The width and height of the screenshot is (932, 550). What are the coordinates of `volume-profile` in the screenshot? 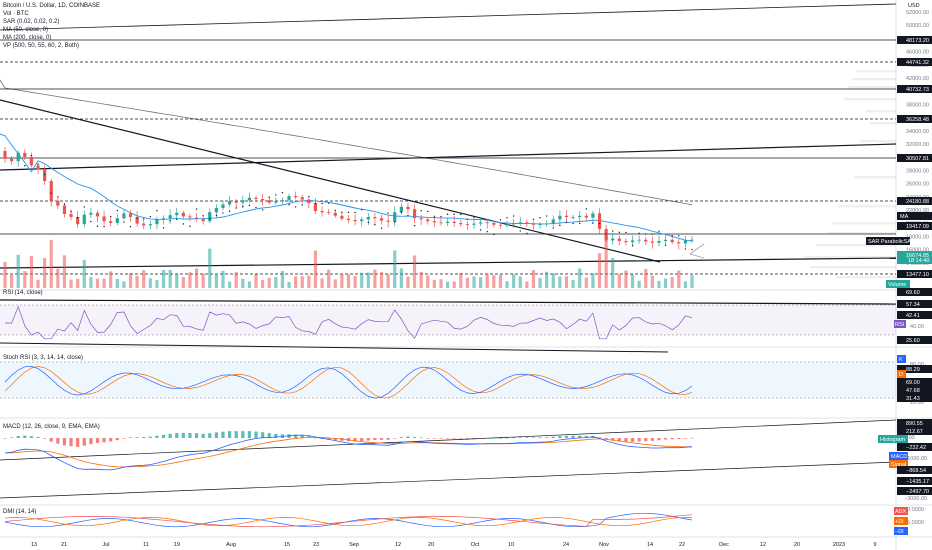 It's located at (850, 174).